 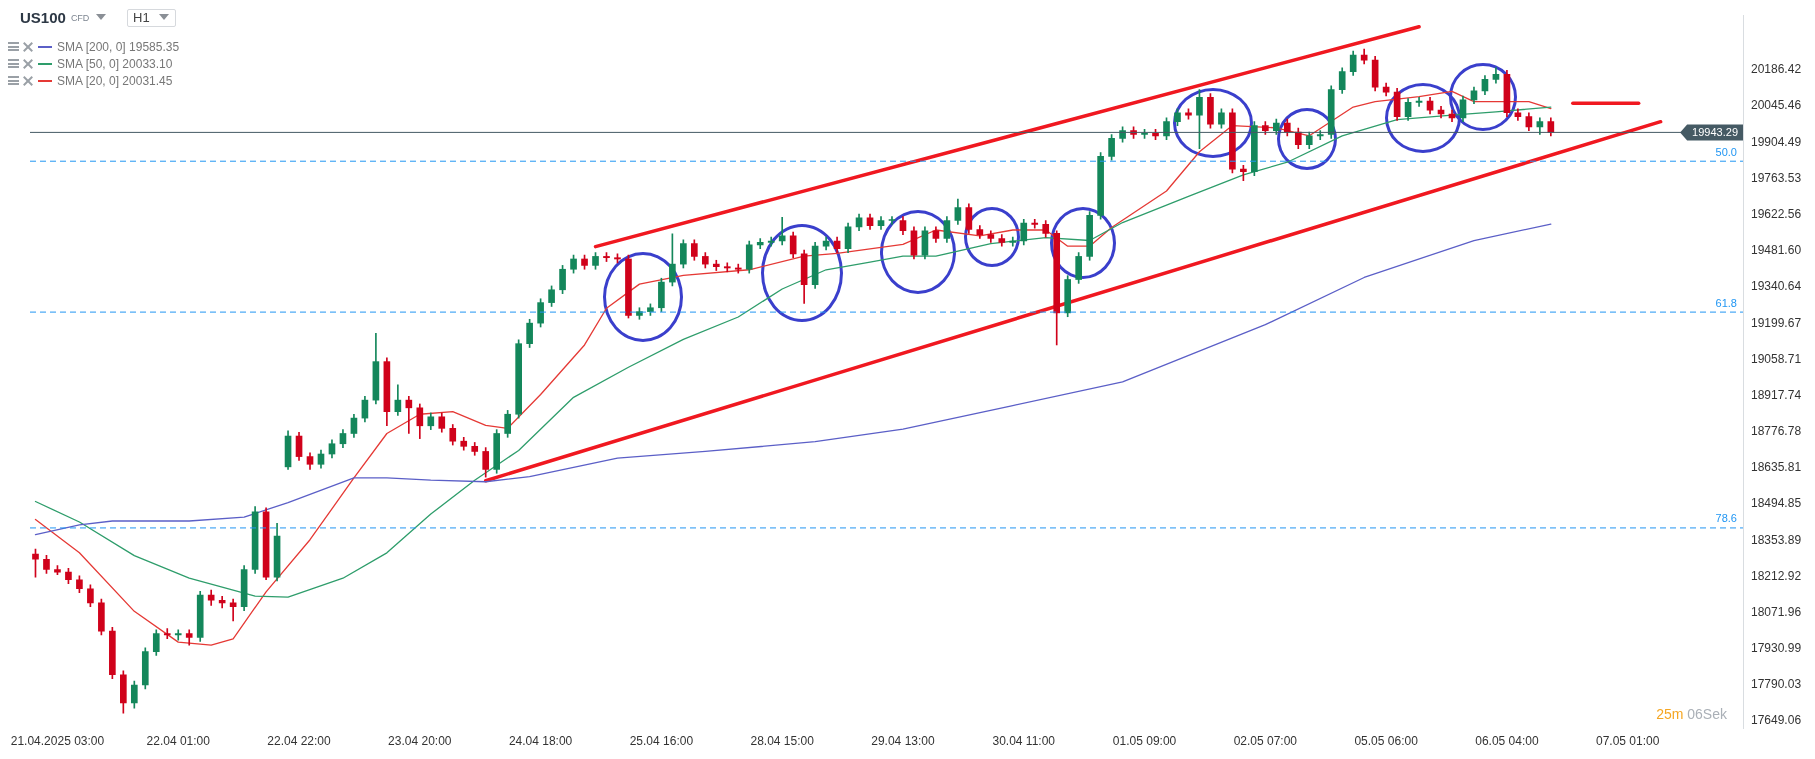 What do you see at coordinates (1776, 394) in the screenshot?
I see `y-tick-label: 18917.74` at bounding box center [1776, 394].